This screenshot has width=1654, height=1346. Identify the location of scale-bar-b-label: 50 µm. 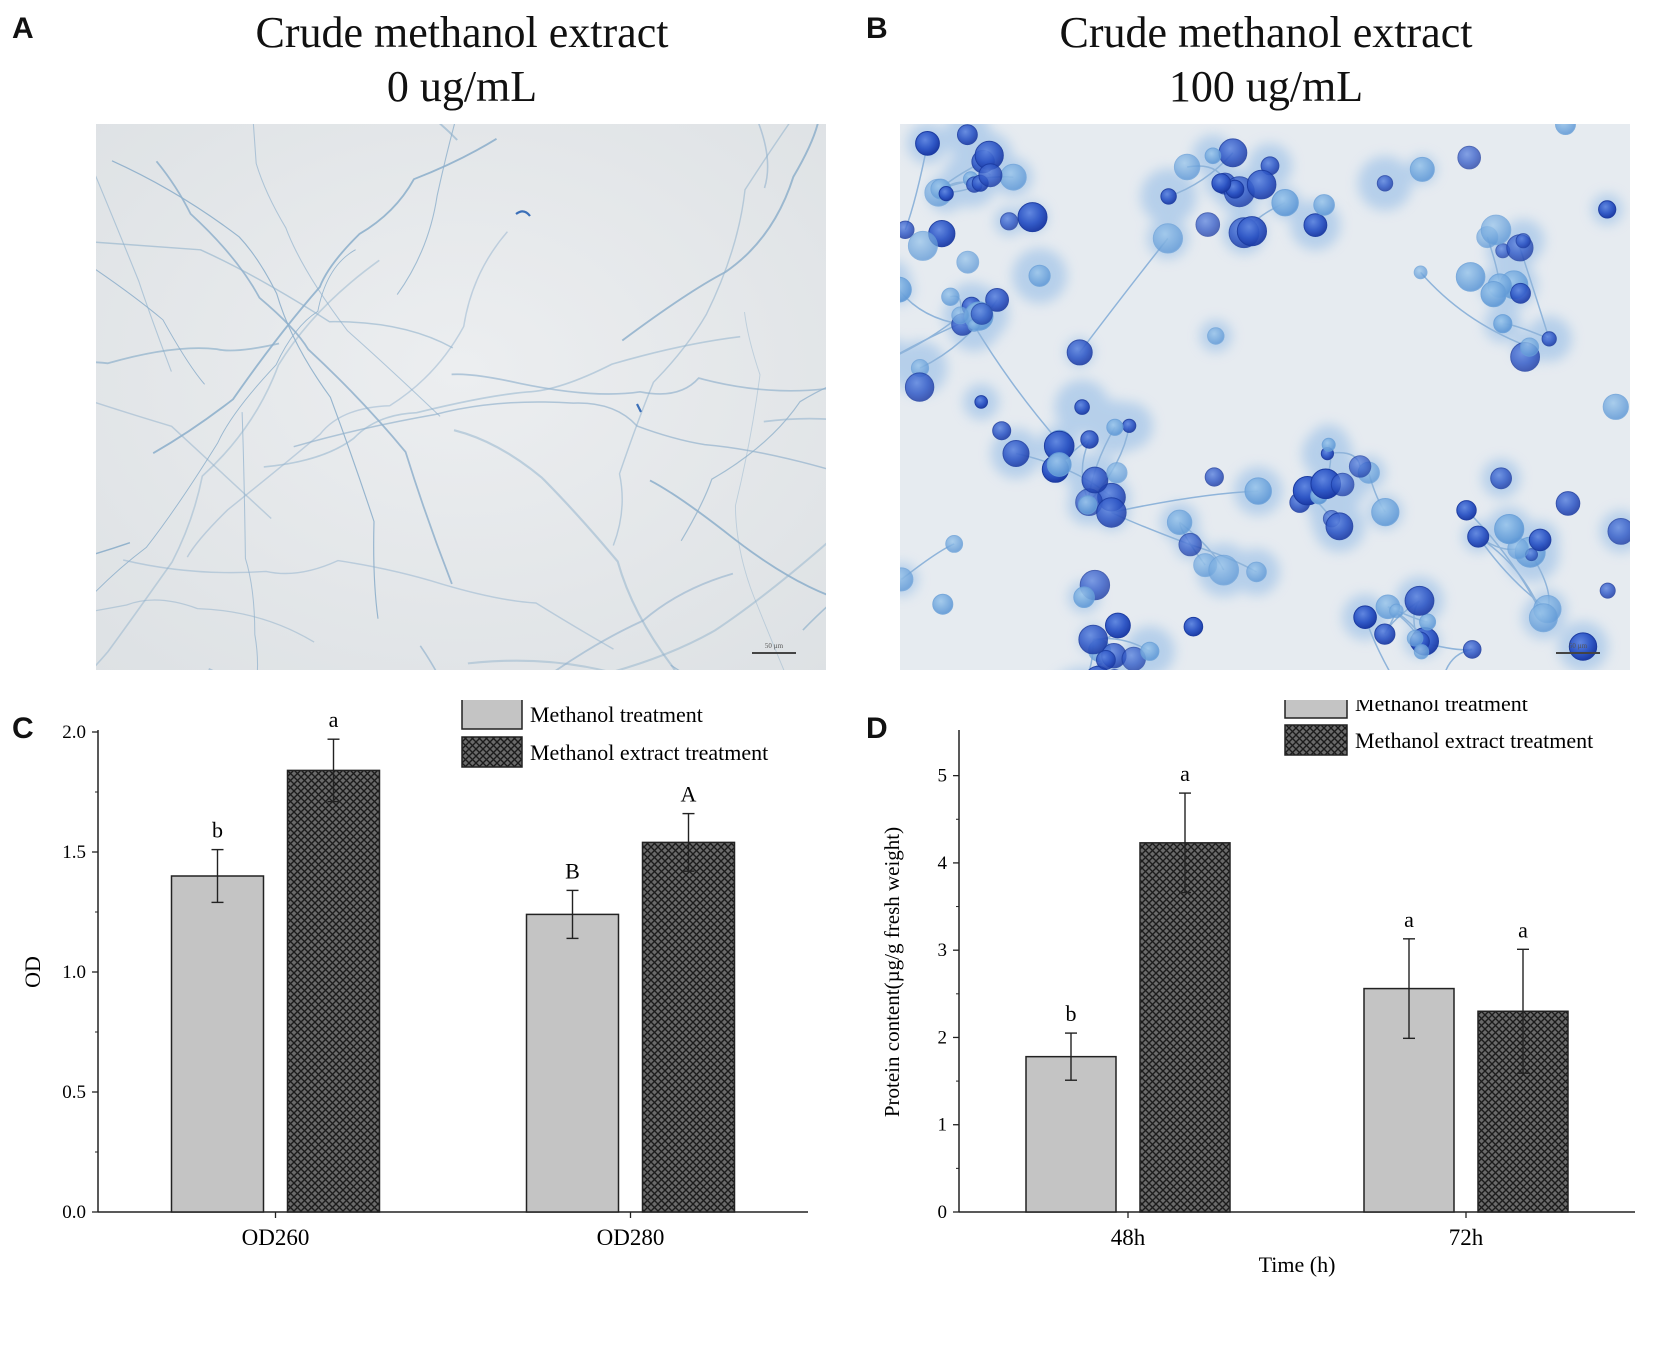
(1578, 646).